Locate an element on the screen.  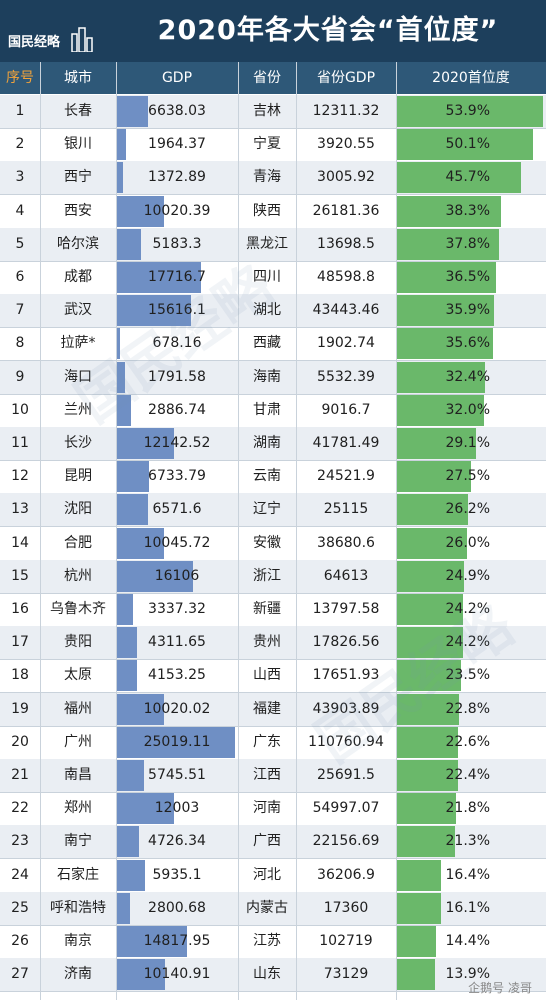
province-cell: 新疆 is located at coordinates (267, 609).